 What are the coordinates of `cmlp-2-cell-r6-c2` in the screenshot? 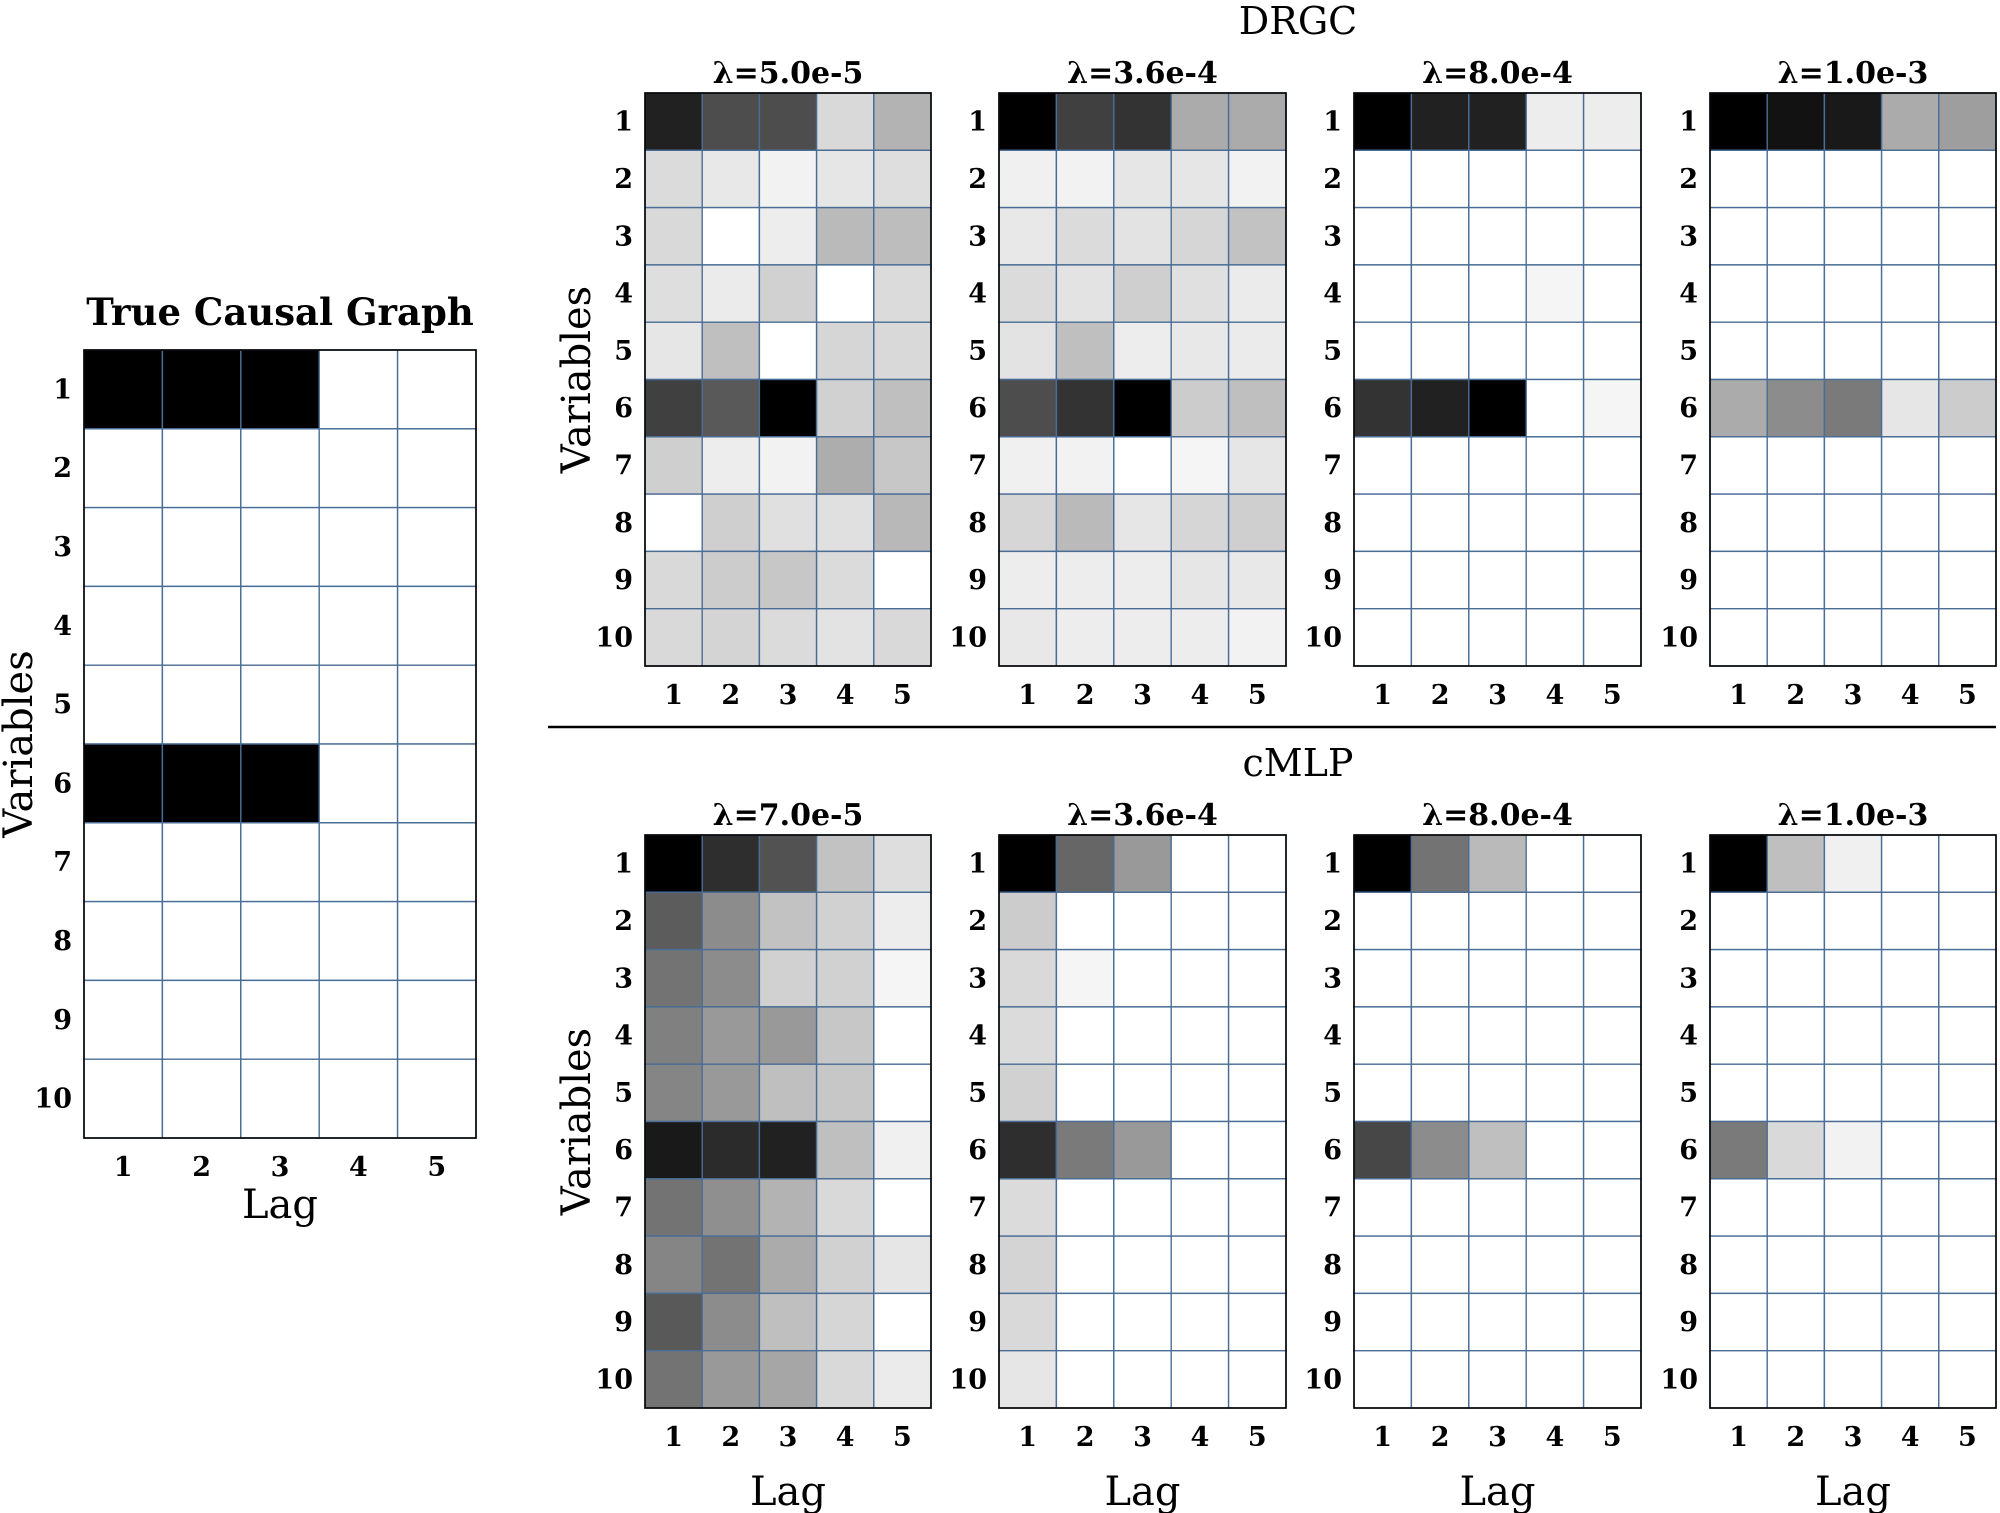 It's located at (1085, 1150).